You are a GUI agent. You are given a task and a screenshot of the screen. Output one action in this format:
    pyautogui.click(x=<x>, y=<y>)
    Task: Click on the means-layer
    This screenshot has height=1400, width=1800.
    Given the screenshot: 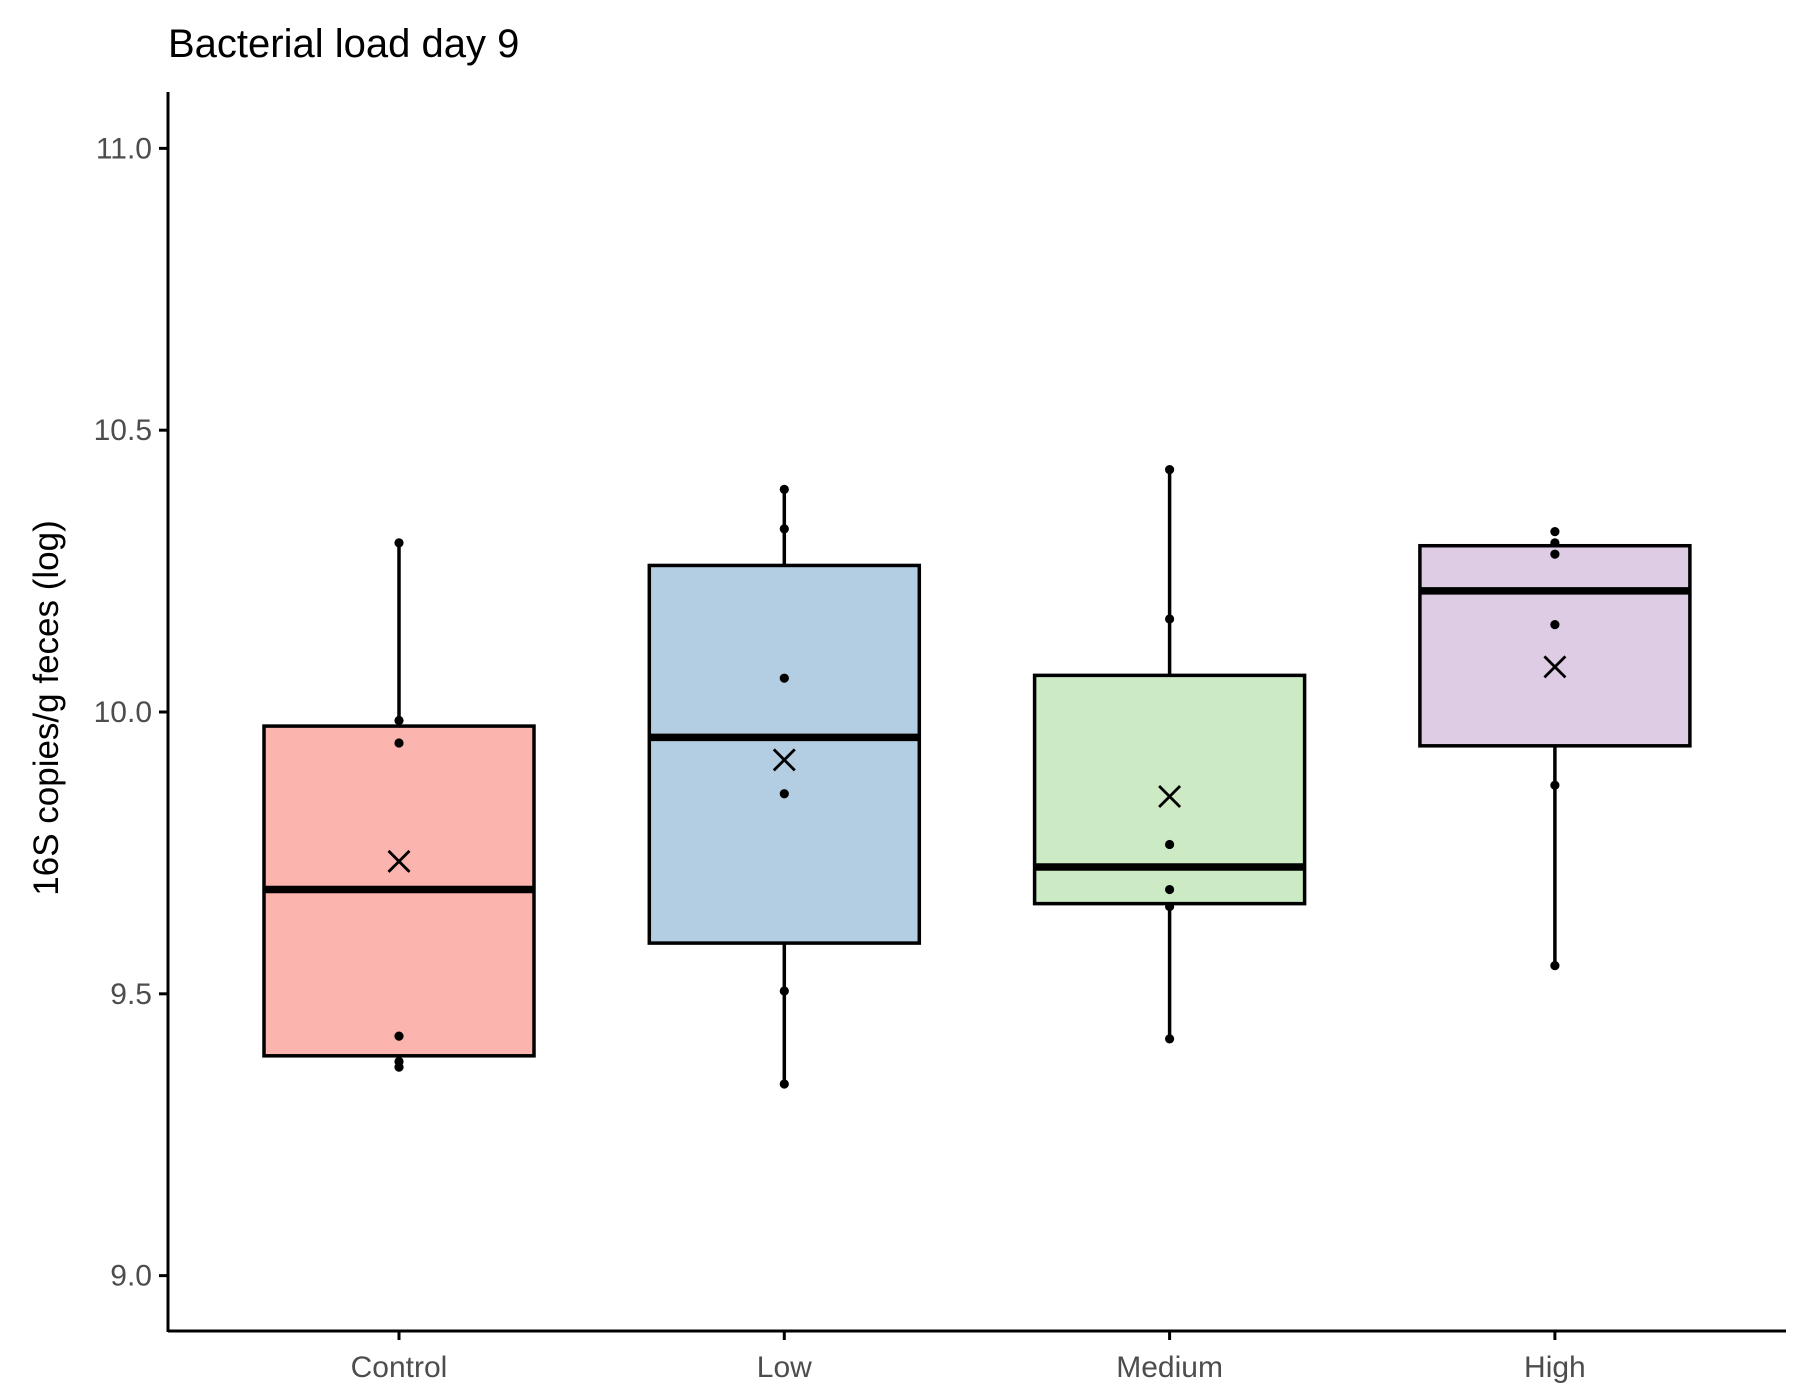 What is the action you would take?
    pyautogui.click(x=977, y=764)
    